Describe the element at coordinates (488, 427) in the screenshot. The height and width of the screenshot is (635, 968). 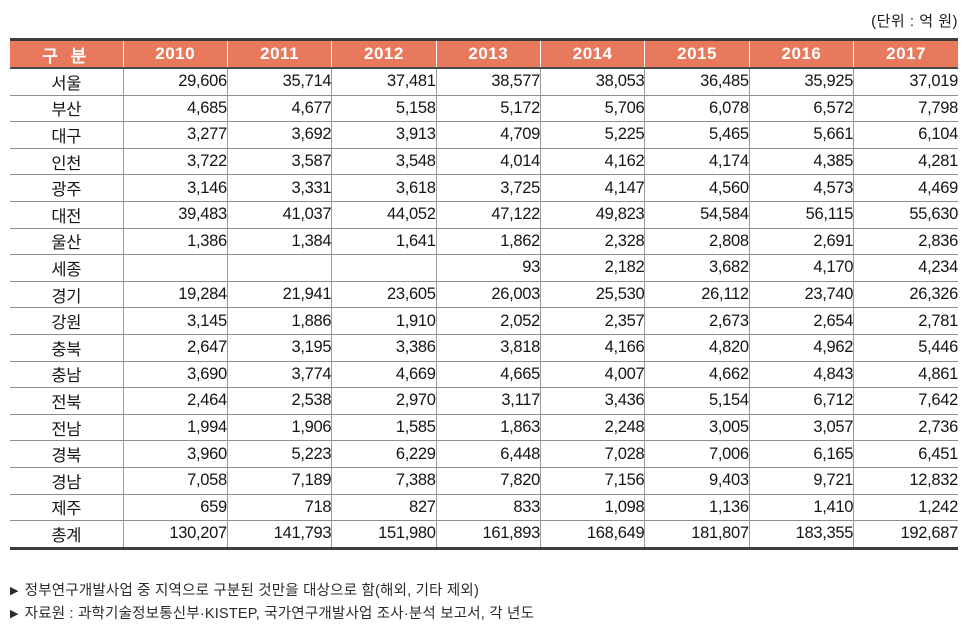
I see `value-cell: 1,863` at that location.